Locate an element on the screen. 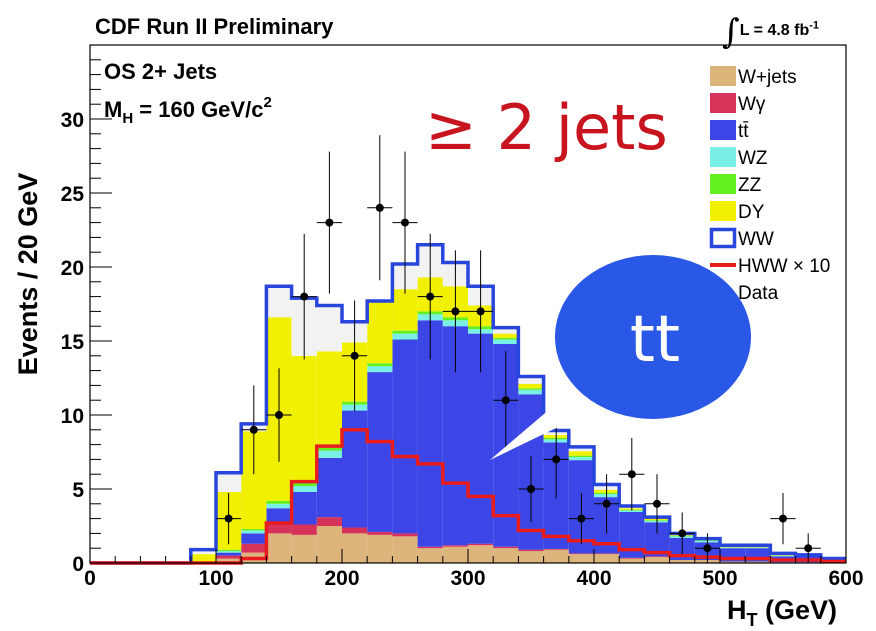 This screenshot has height=631, width=876. legend-item: WW is located at coordinates (741, 238).